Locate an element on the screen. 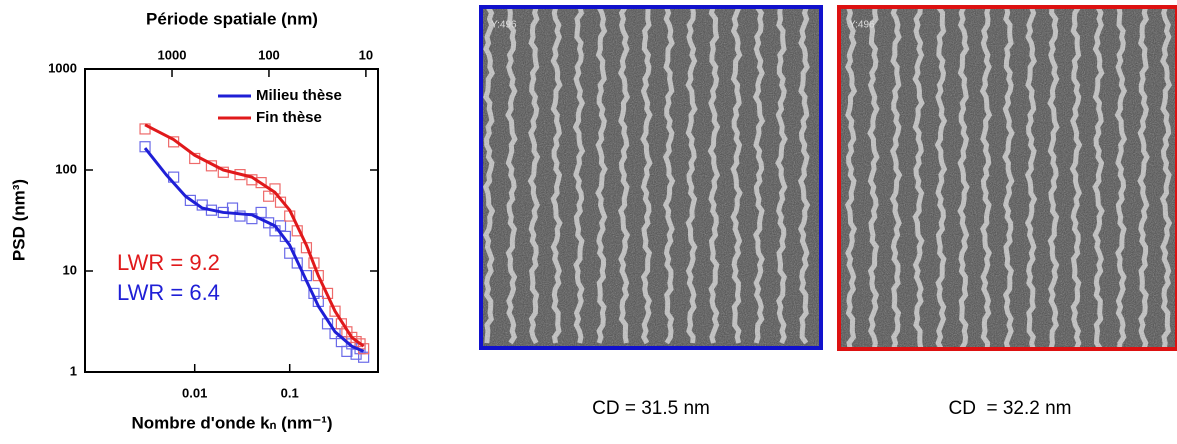  y-tick-label: 100 is located at coordinates (66, 168).